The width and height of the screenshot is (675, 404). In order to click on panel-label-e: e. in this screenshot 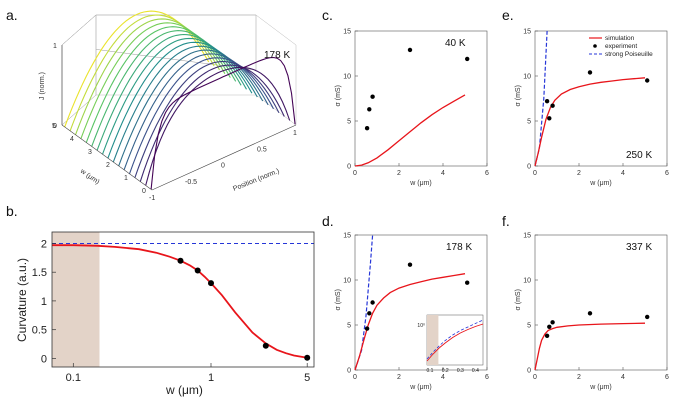, I will do `click(508, 15)`.